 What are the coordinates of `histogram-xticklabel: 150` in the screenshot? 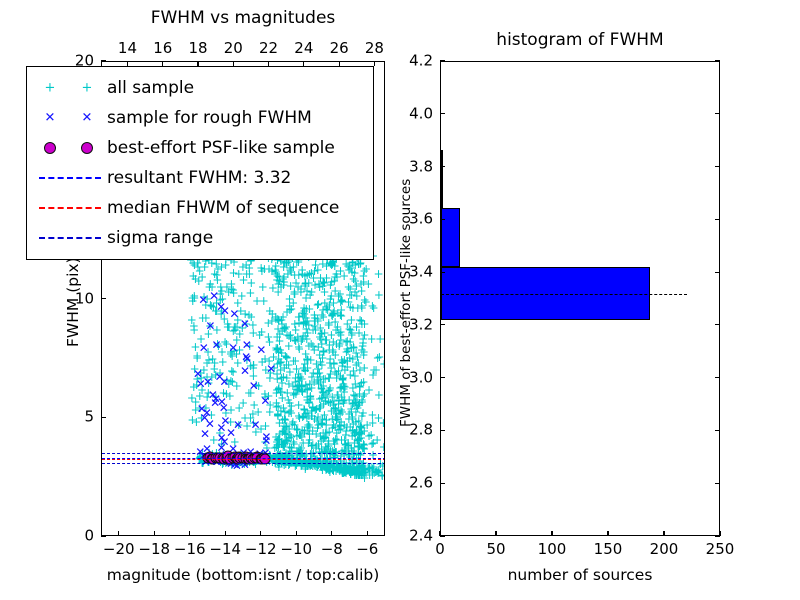 It's located at (608, 549).